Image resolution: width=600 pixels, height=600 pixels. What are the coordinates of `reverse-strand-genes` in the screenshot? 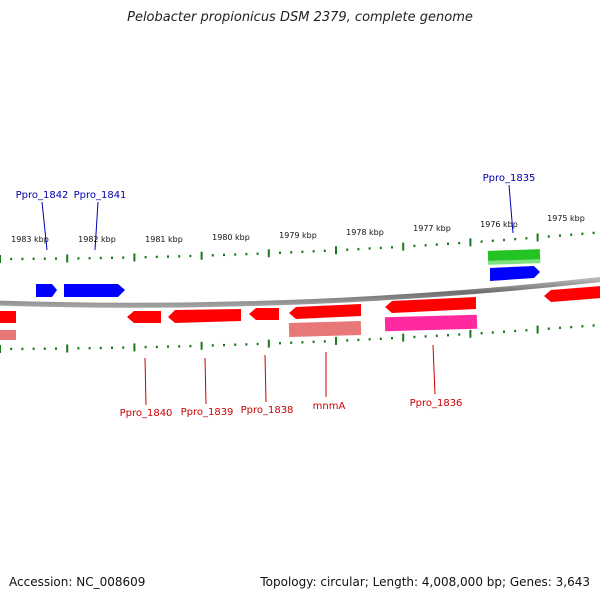 It's located at (300, 313).